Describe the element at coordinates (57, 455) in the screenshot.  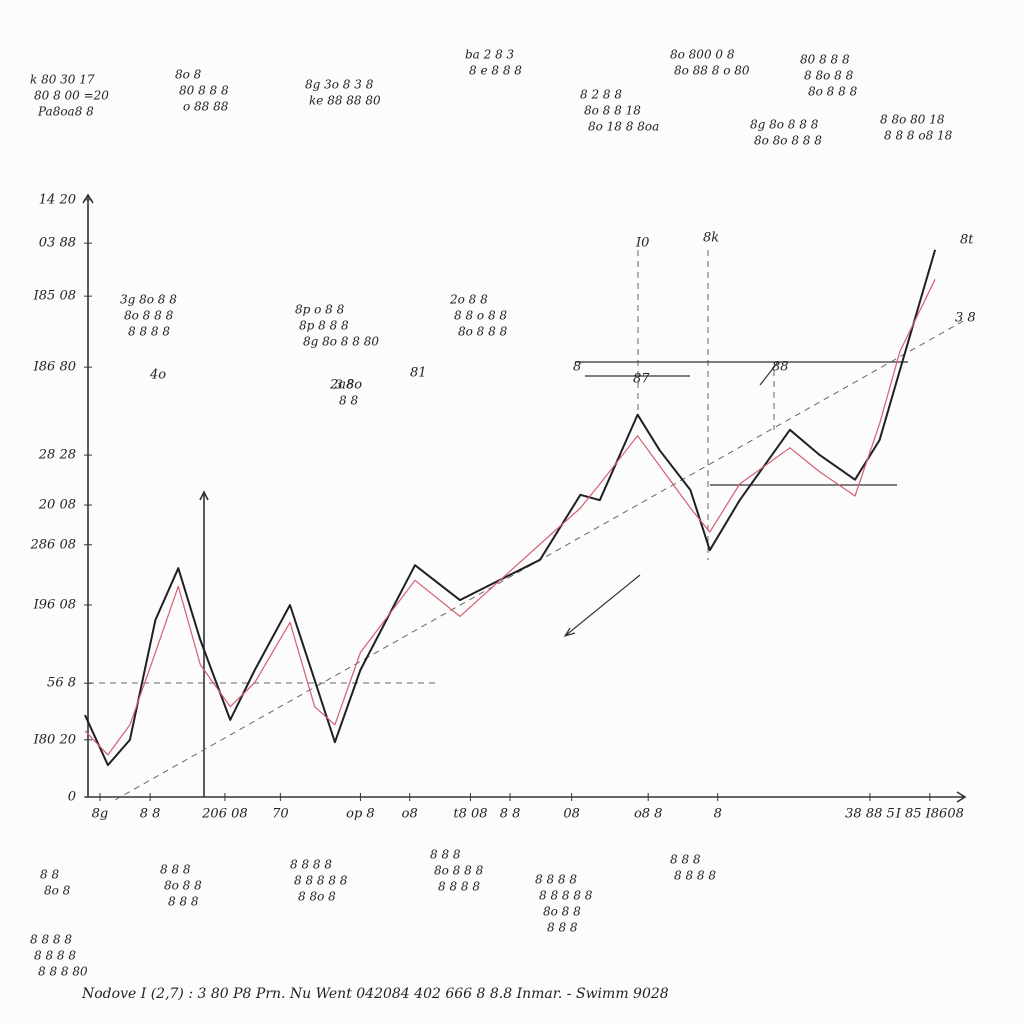
I see `y-tick-label: 28 28` at that location.